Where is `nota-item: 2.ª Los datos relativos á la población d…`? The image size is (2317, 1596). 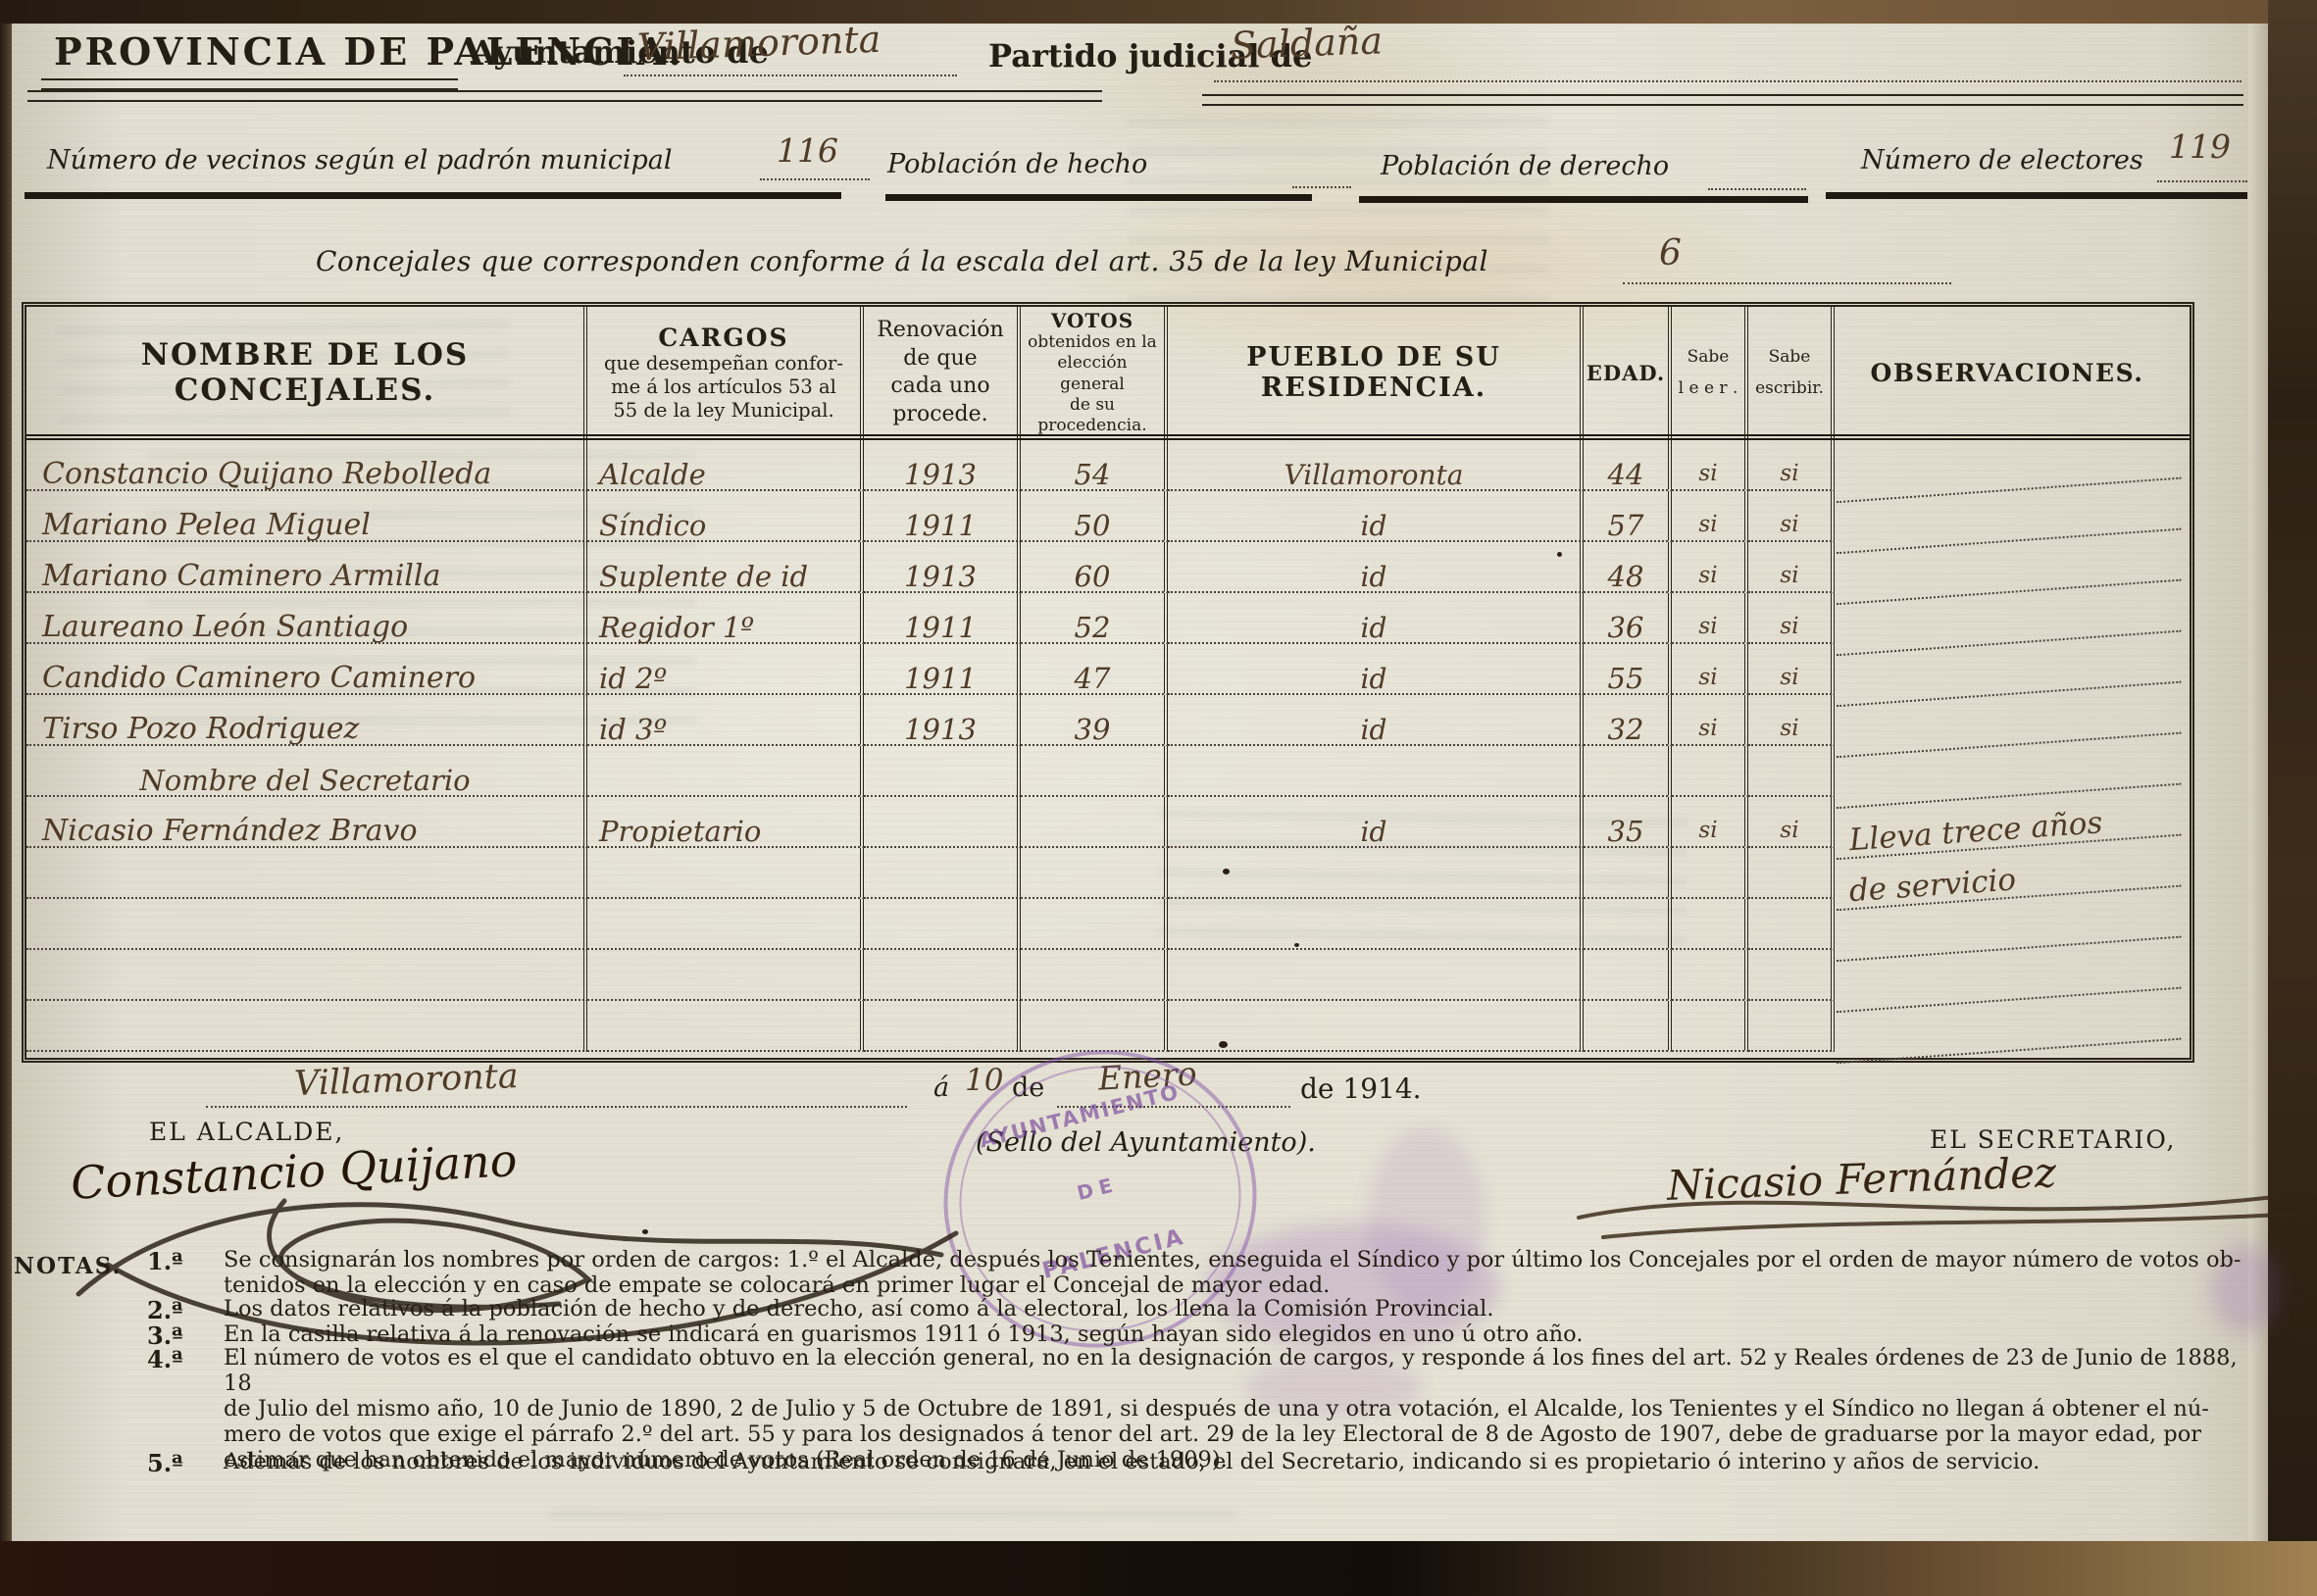
nota-item: 2.ª Los datos relativos á la población d… is located at coordinates (1196, 1310).